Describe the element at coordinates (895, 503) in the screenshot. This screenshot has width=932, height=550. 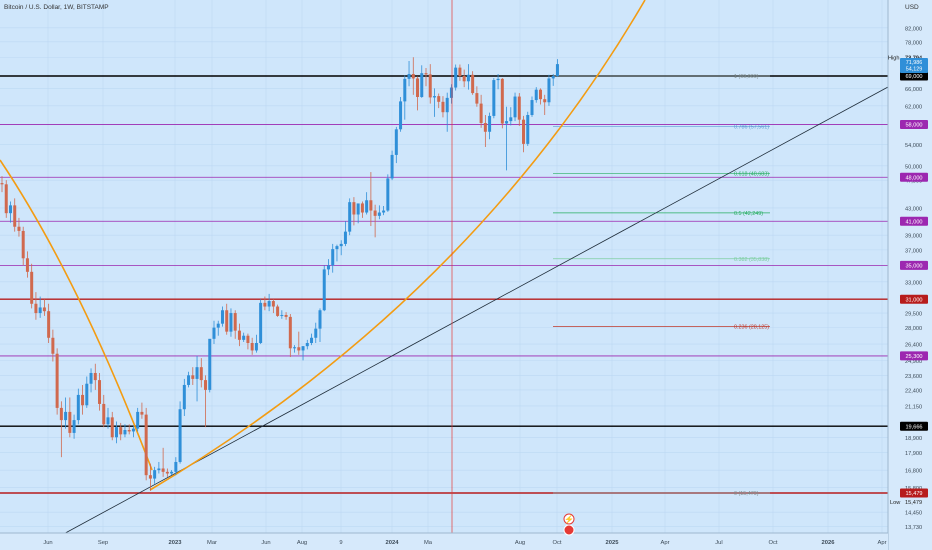
I see `low-label: Low` at that location.